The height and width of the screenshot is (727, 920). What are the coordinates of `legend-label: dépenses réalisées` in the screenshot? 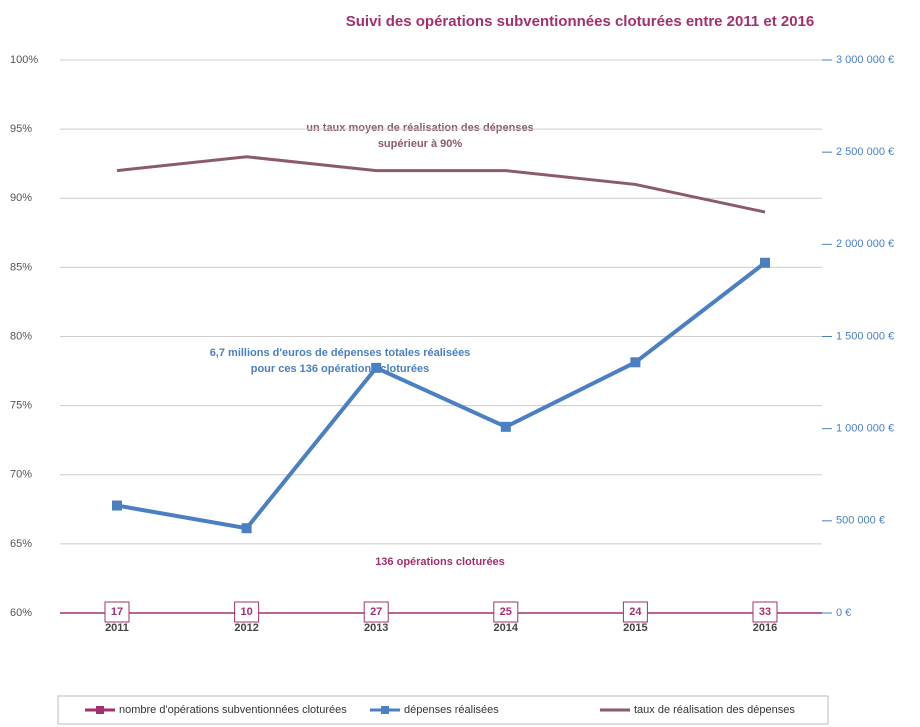 It's located at (451, 710).